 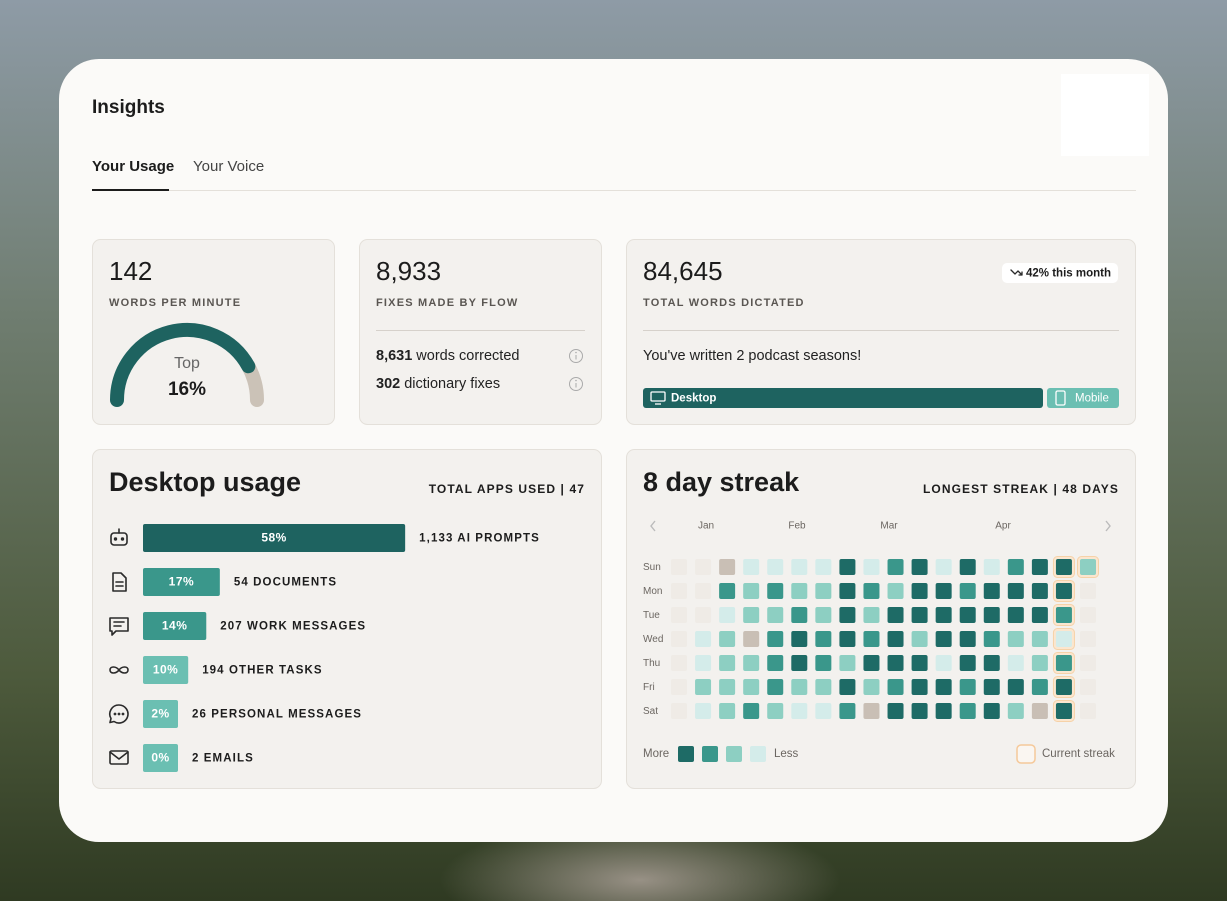 What do you see at coordinates (119, 537) in the screenshot?
I see `robot-icon` at bounding box center [119, 537].